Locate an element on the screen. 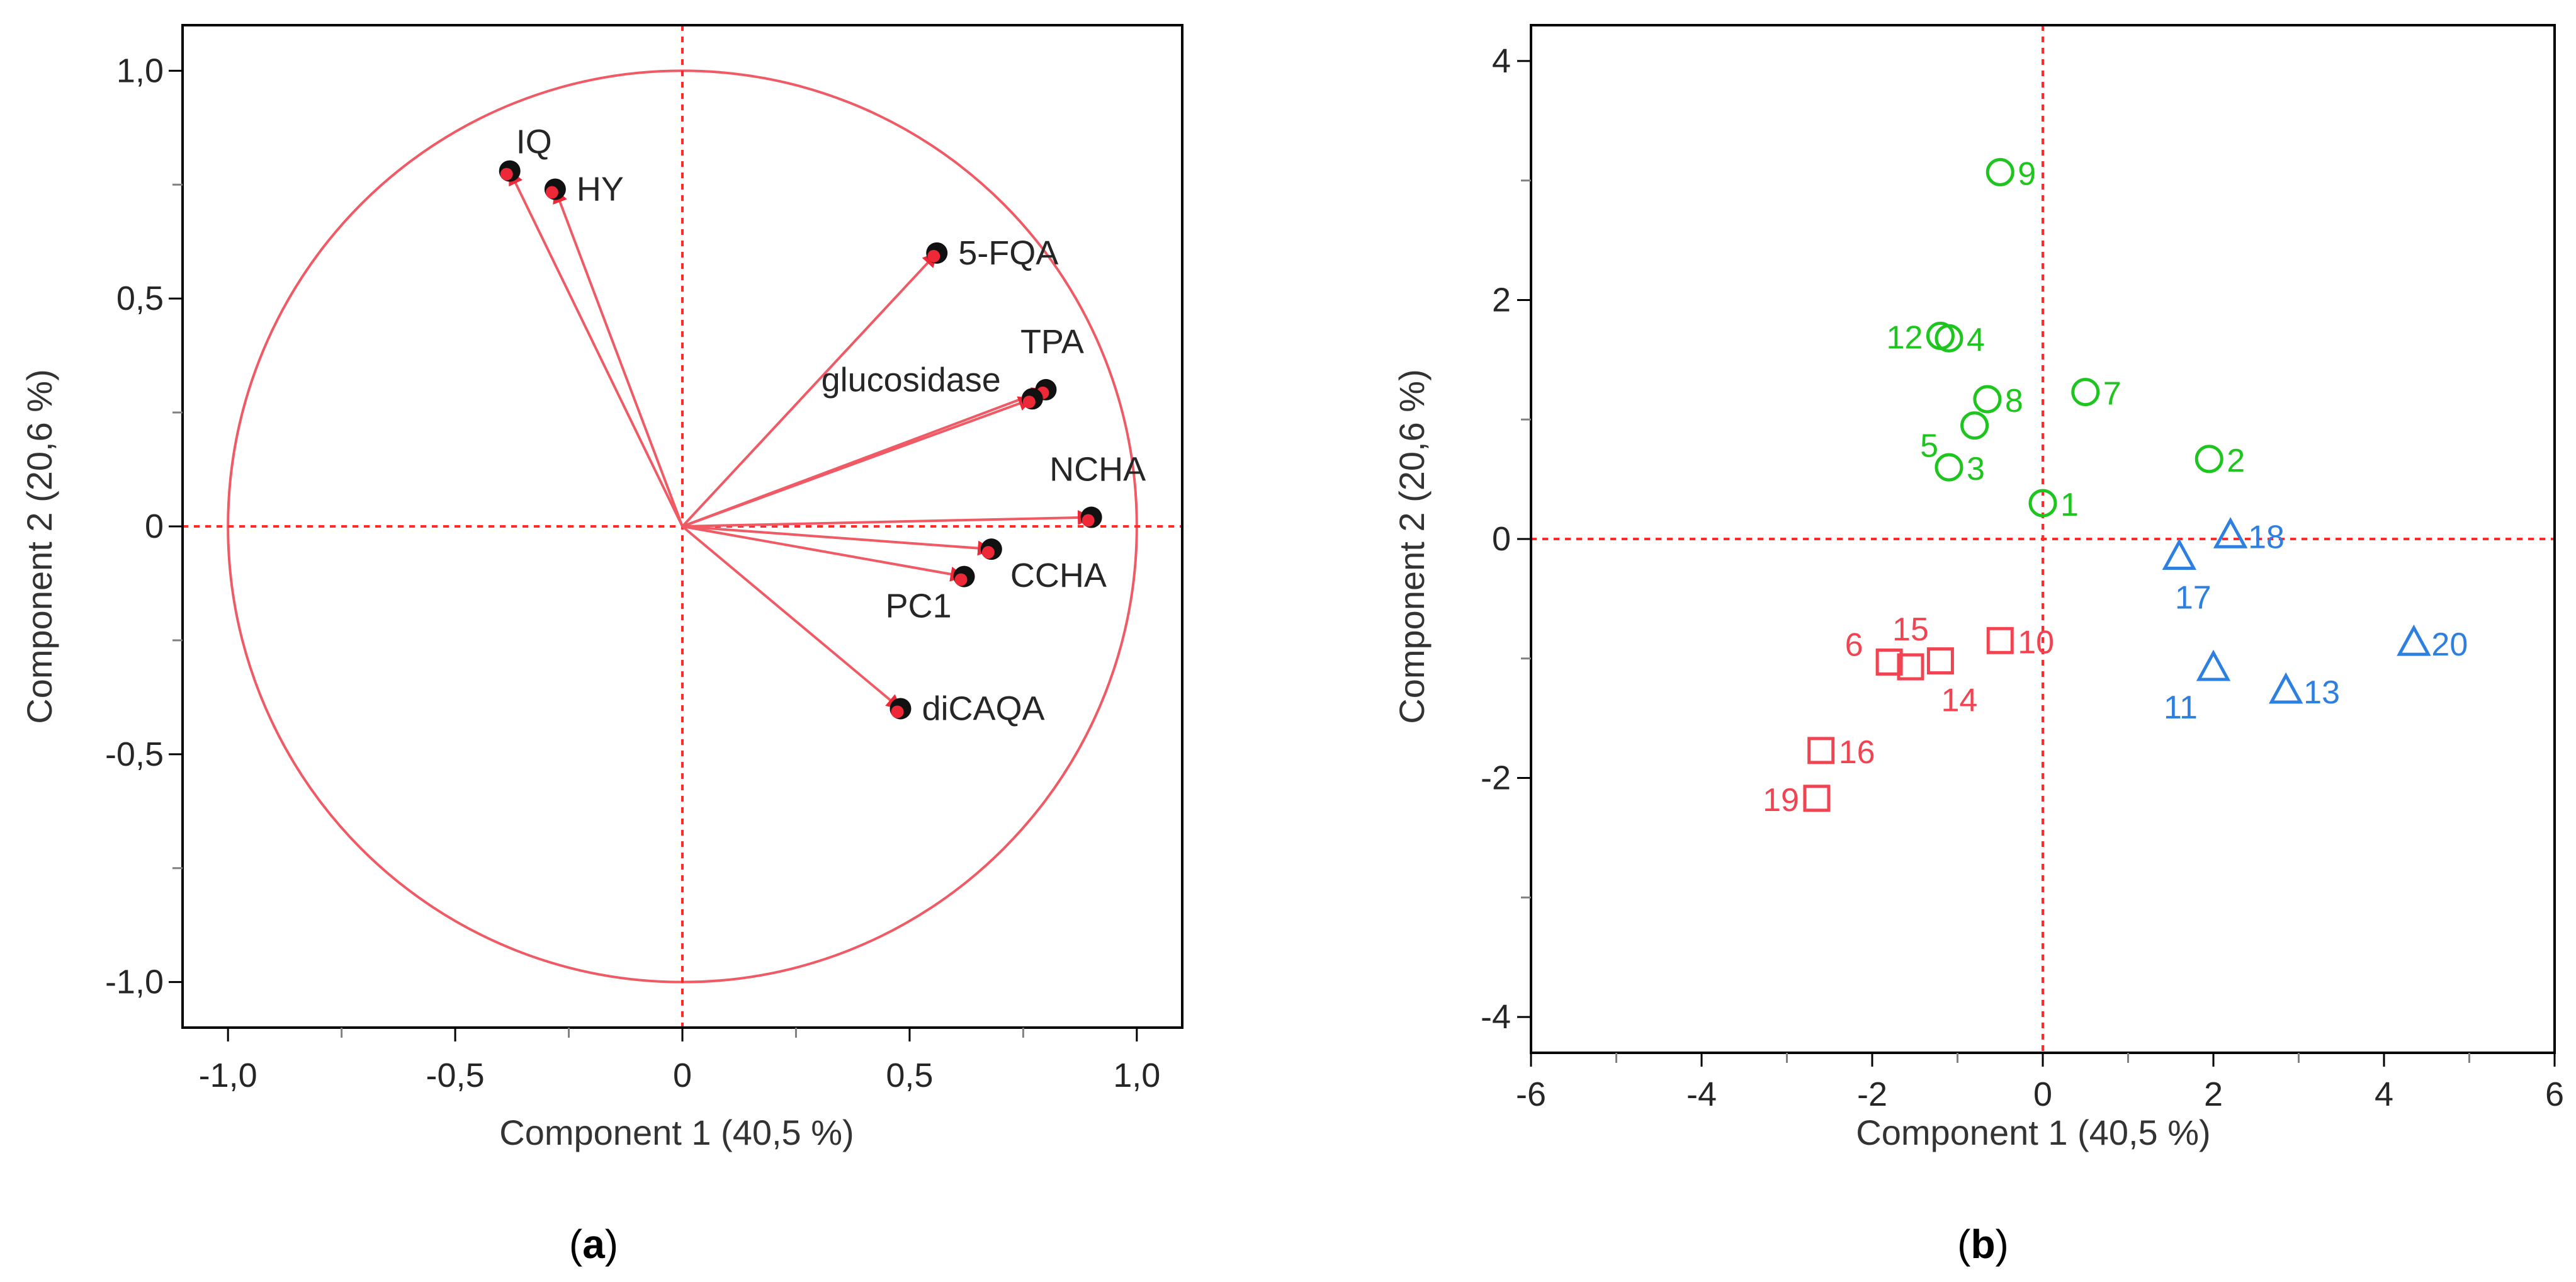 Image resolution: width=2576 pixels, height=1282 pixels. loading-label: HY is located at coordinates (600, 189).